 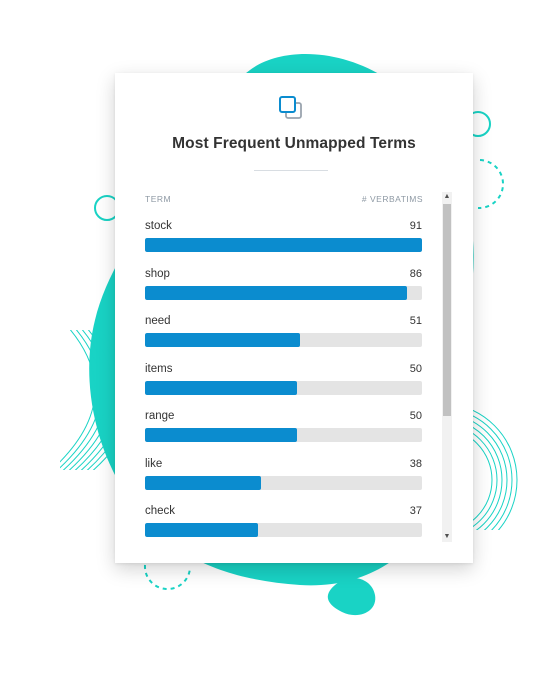 I want to click on scroll-up-arrow-icon: ▲, so click(x=447, y=196).